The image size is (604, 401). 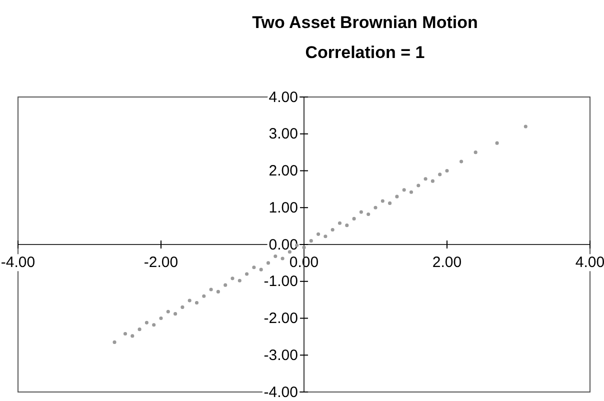 I want to click on y-tick-label: -2.00, so click(x=281, y=319).